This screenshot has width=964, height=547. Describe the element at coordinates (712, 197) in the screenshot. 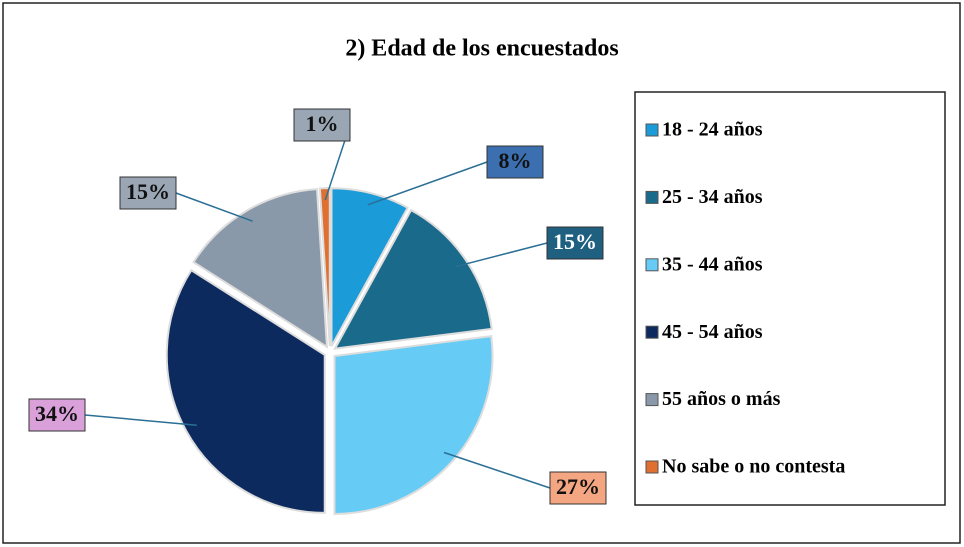

I see `legend-label: 25 - 34 años` at that location.